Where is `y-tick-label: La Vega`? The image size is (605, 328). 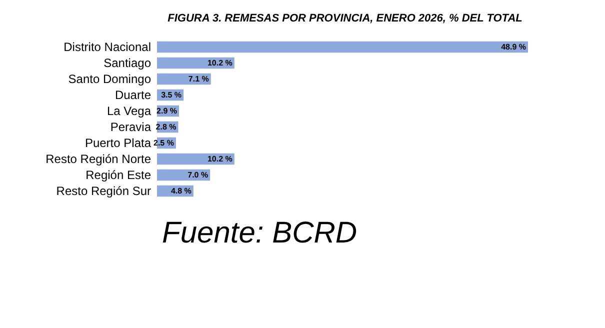 y-tick-label: La Vega is located at coordinates (129, 111).